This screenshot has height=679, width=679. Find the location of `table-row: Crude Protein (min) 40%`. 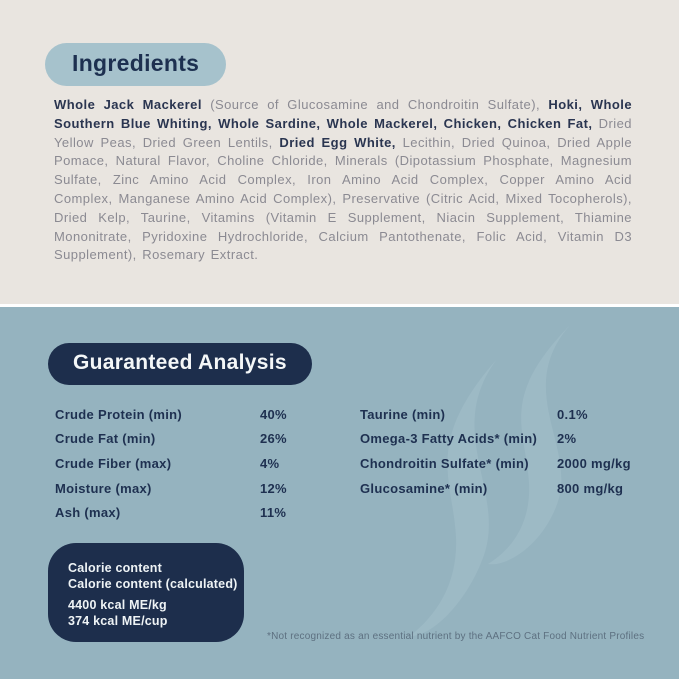

table-row: Crude Protein (min) 40% is located at coordinates (171, 414).